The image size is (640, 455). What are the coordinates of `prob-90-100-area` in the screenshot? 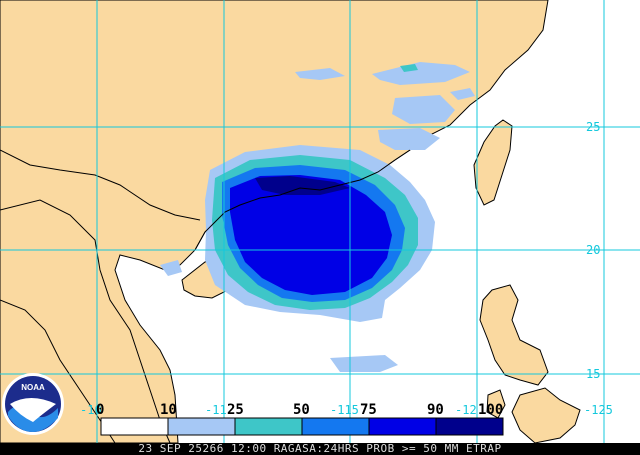 It's located at (302, 185).